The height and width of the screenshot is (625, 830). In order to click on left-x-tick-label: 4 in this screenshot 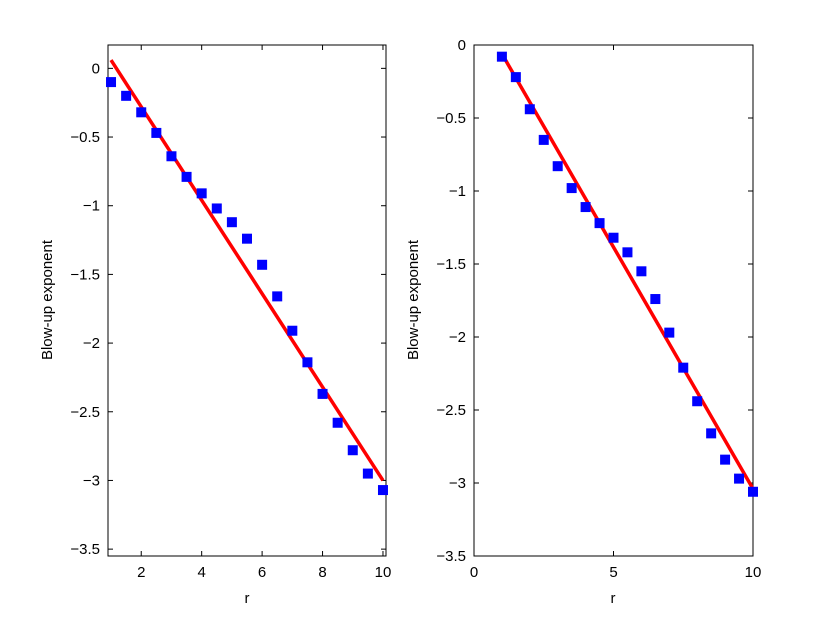, I will do `click(202, 572)`.